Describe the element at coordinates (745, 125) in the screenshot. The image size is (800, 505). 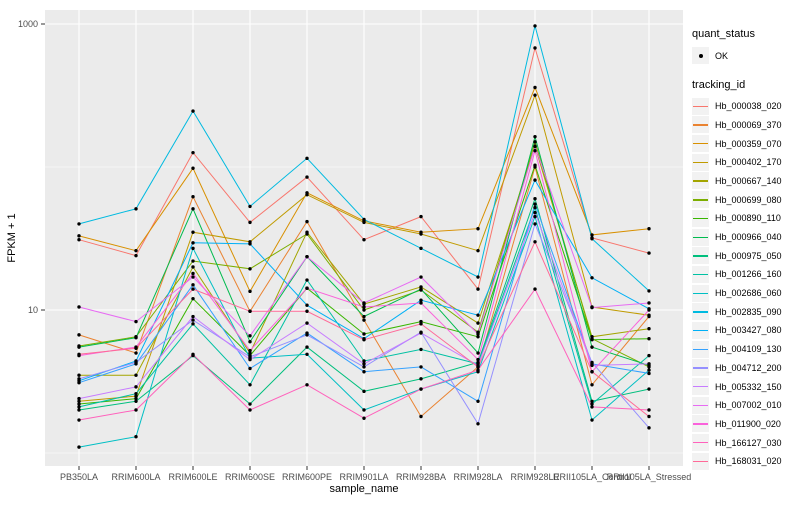
I see `legend-item-Hb_000069_370: Hb_000069_370` at that location.